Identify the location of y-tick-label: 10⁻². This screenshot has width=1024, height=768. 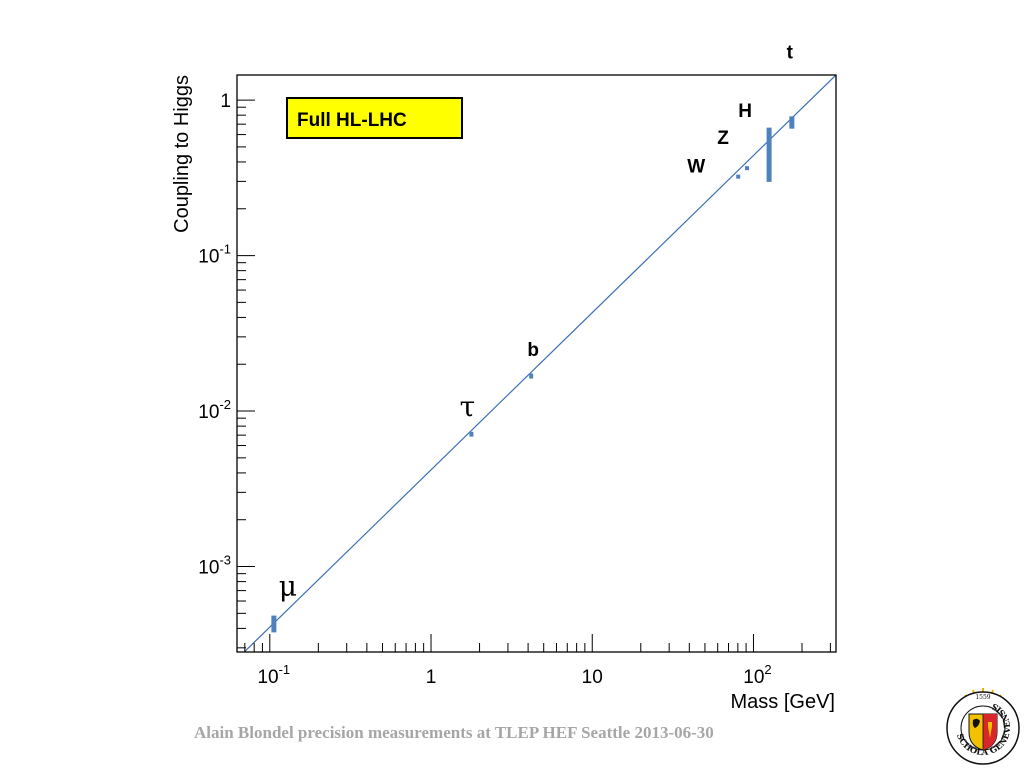
(214, 410).